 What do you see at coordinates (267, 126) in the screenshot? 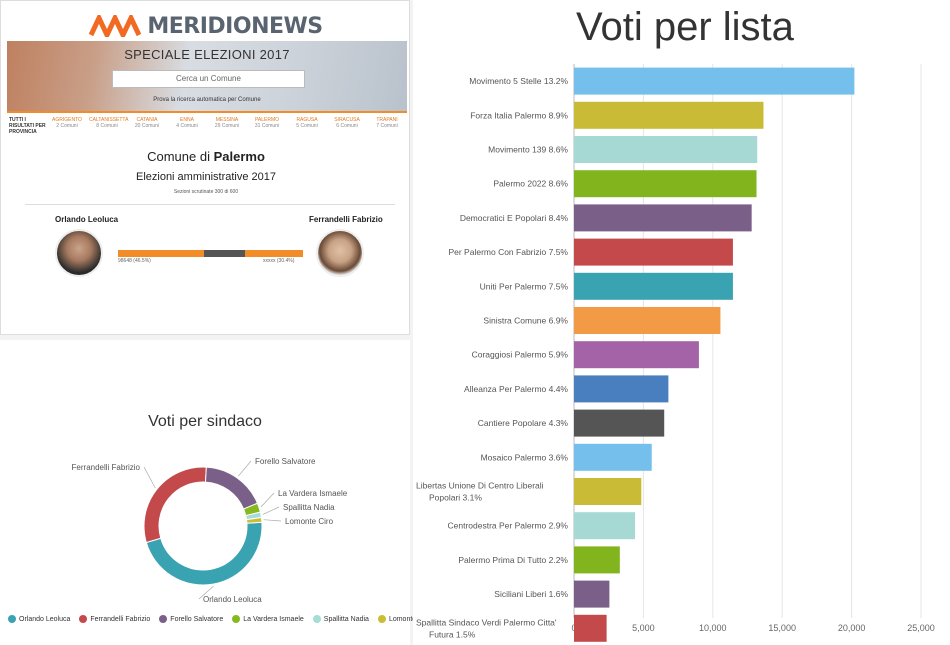
I see `province-count: 31 Comuni` at bounding box center [267, 126].